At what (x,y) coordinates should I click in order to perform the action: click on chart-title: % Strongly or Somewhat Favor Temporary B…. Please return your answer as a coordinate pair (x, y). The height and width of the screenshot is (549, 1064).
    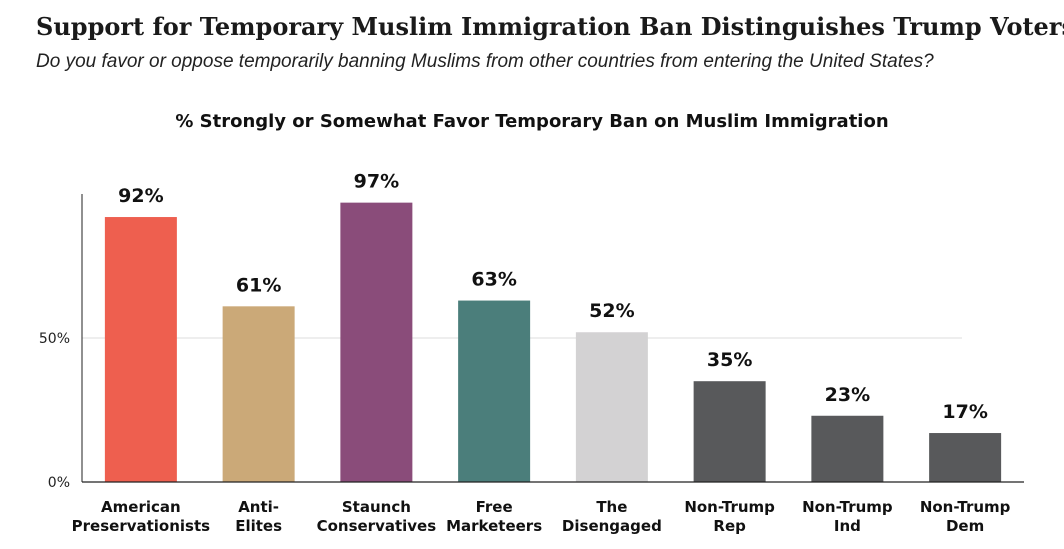
    Looking at the image, I should click on (532, 121).